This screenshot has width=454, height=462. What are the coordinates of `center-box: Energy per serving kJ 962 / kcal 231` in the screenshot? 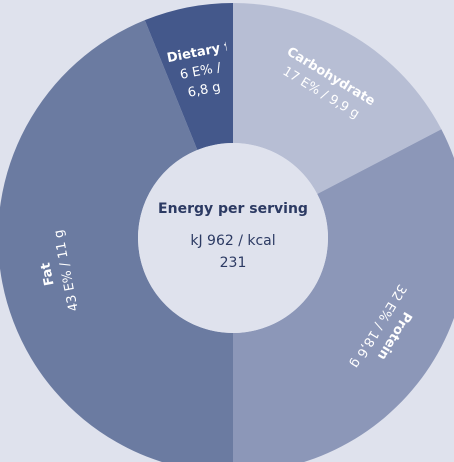 It's located at (233, 236).